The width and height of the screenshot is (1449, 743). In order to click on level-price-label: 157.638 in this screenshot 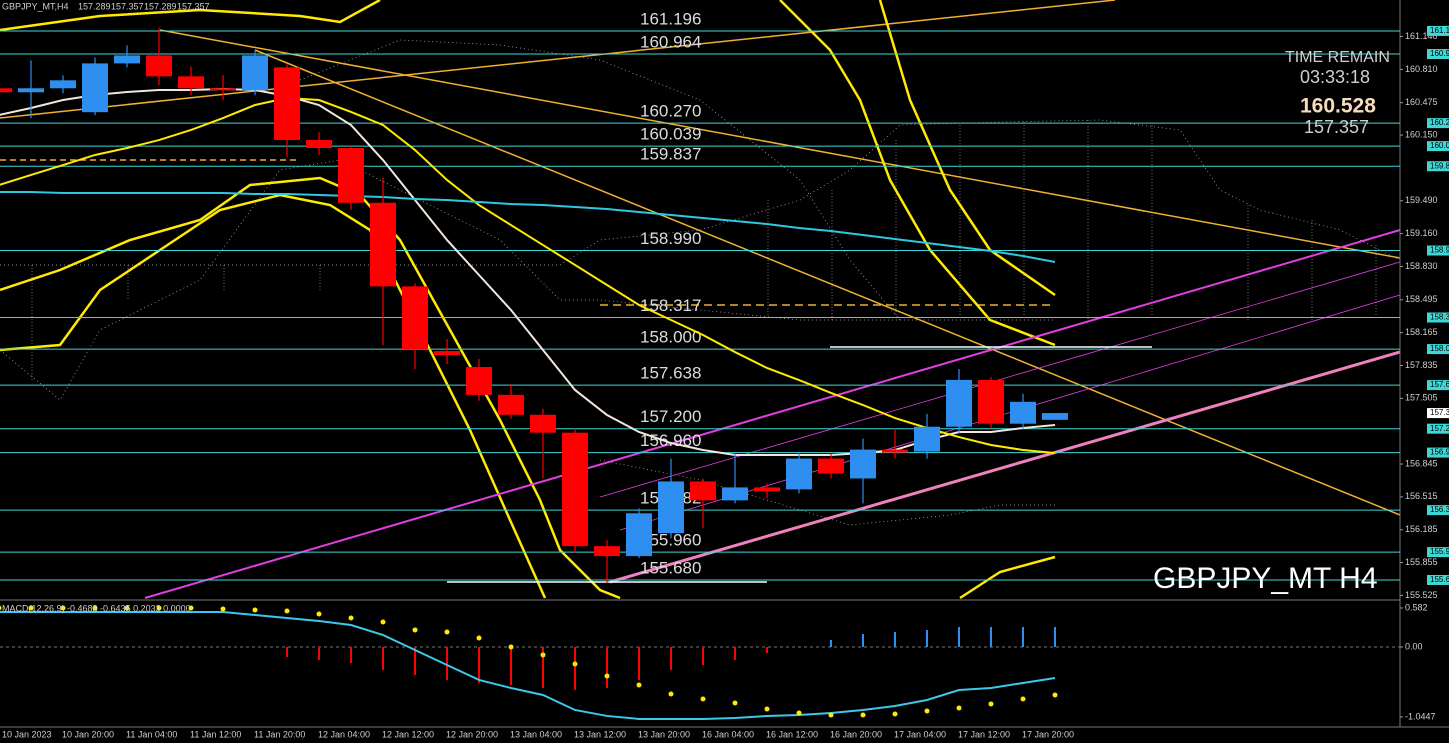, I will do `click(1439, 384)`.